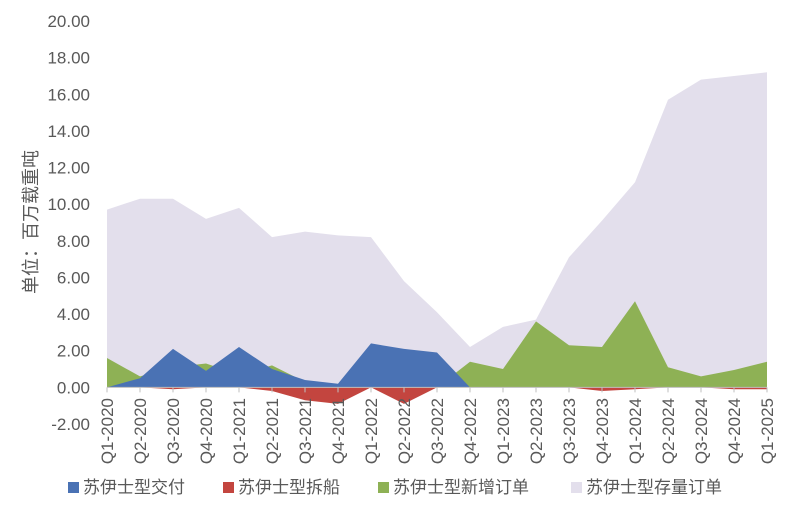  What do you see at coordinates (437, 365) in the screenshot?
I see `area-series-deliveries` at bounding box center [437, 365].